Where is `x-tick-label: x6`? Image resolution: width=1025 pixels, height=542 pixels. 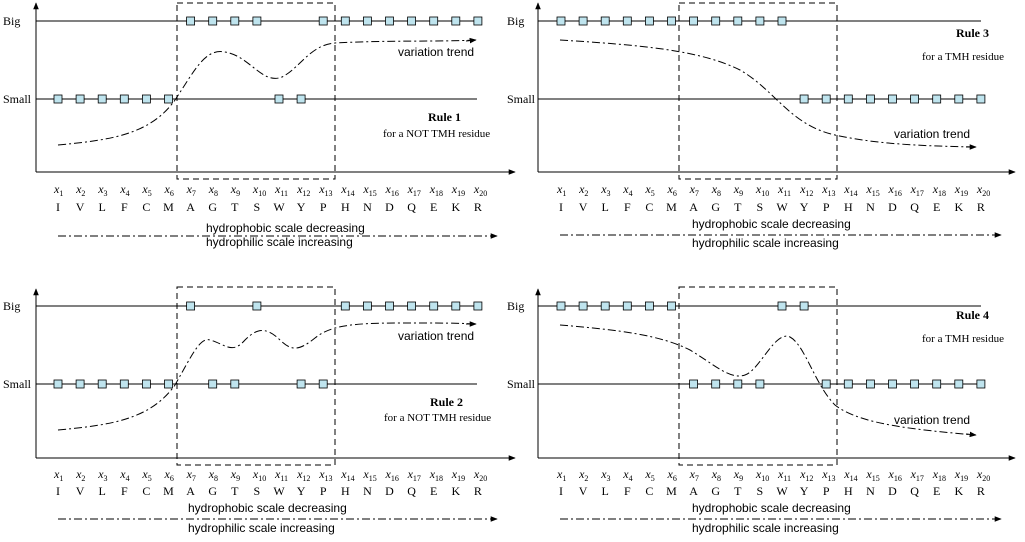 x-tick-label: x6 is located at coordinates (169, 190).